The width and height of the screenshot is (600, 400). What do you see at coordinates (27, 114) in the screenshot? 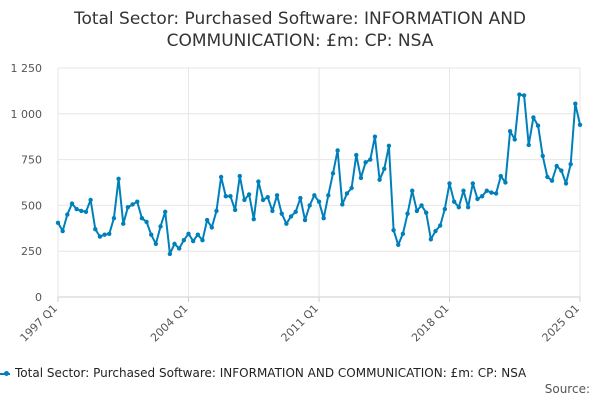
I see `y-tick-label: 1 000` at bounding box center [27, 114].